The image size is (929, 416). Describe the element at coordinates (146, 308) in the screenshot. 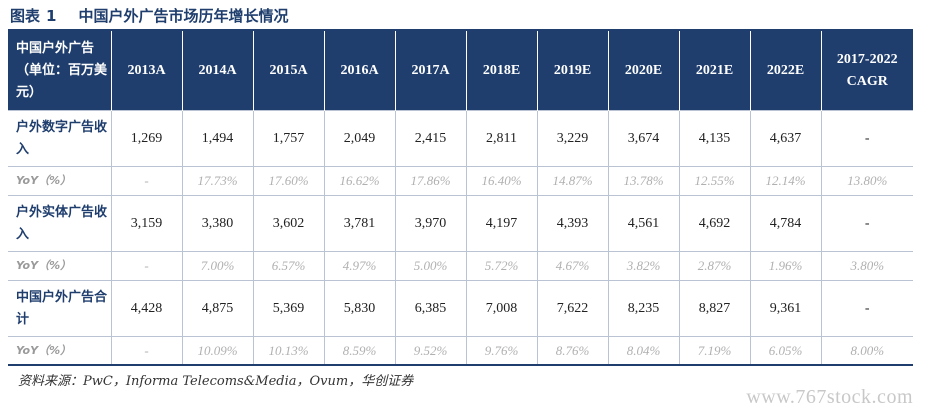

I see `table-cell: 4,428` at that location.